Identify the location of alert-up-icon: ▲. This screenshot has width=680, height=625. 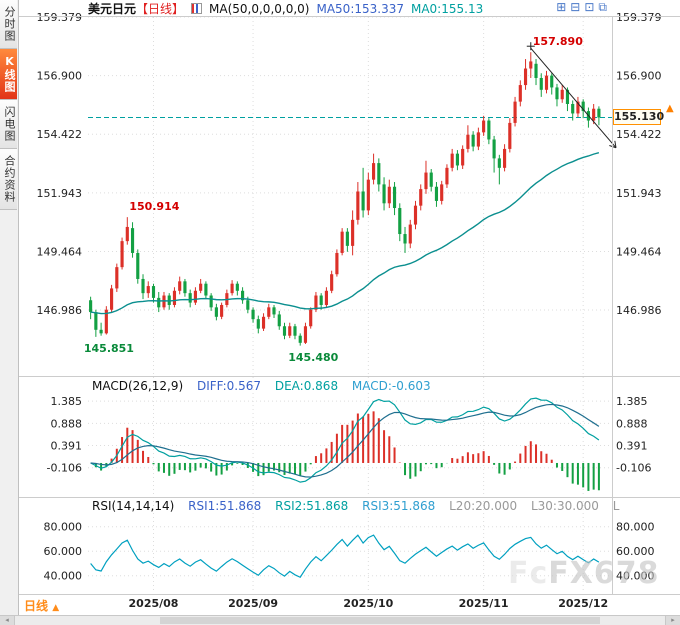
(670, 108).